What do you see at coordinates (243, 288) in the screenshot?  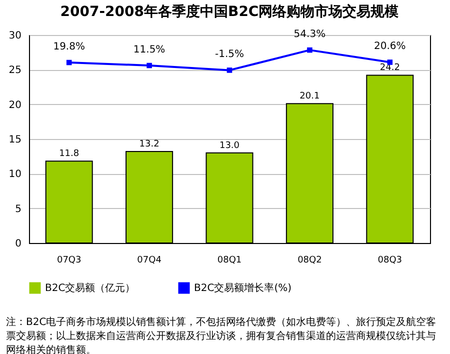 I see `legend-label: B2C交易额增长率(%)` at bounding box center [243, 288].